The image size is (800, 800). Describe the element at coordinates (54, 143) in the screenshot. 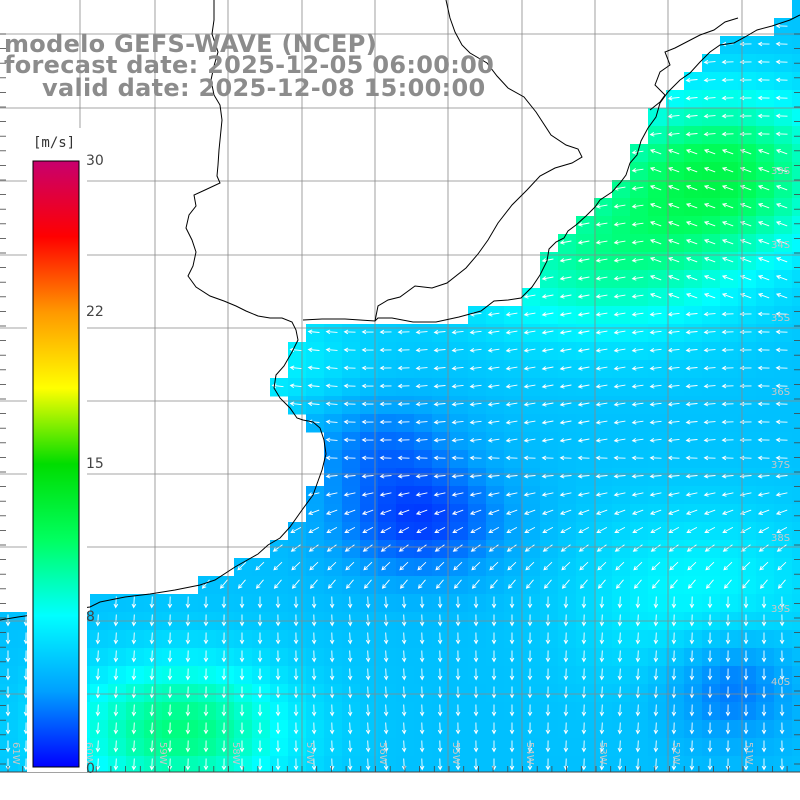

I see `colorbar-unit: [m/s]` at that location.